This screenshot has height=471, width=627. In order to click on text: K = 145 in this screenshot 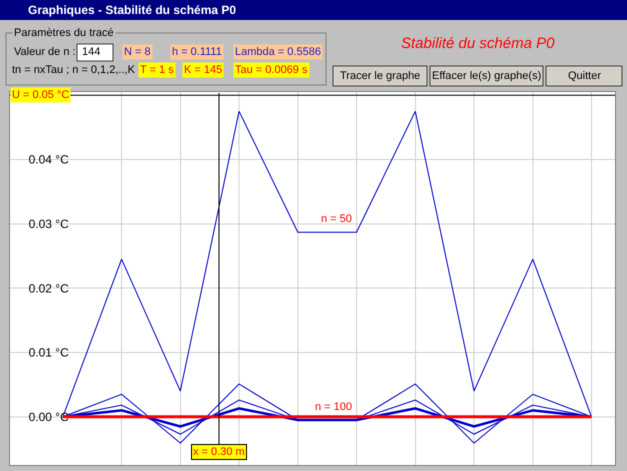, I will do `click(203, 70)`.